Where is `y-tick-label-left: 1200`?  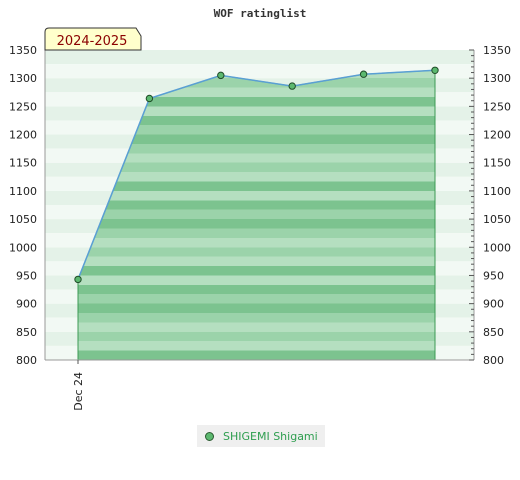 y-tick-label-left: 1200 is located at coordinates (23, 135).